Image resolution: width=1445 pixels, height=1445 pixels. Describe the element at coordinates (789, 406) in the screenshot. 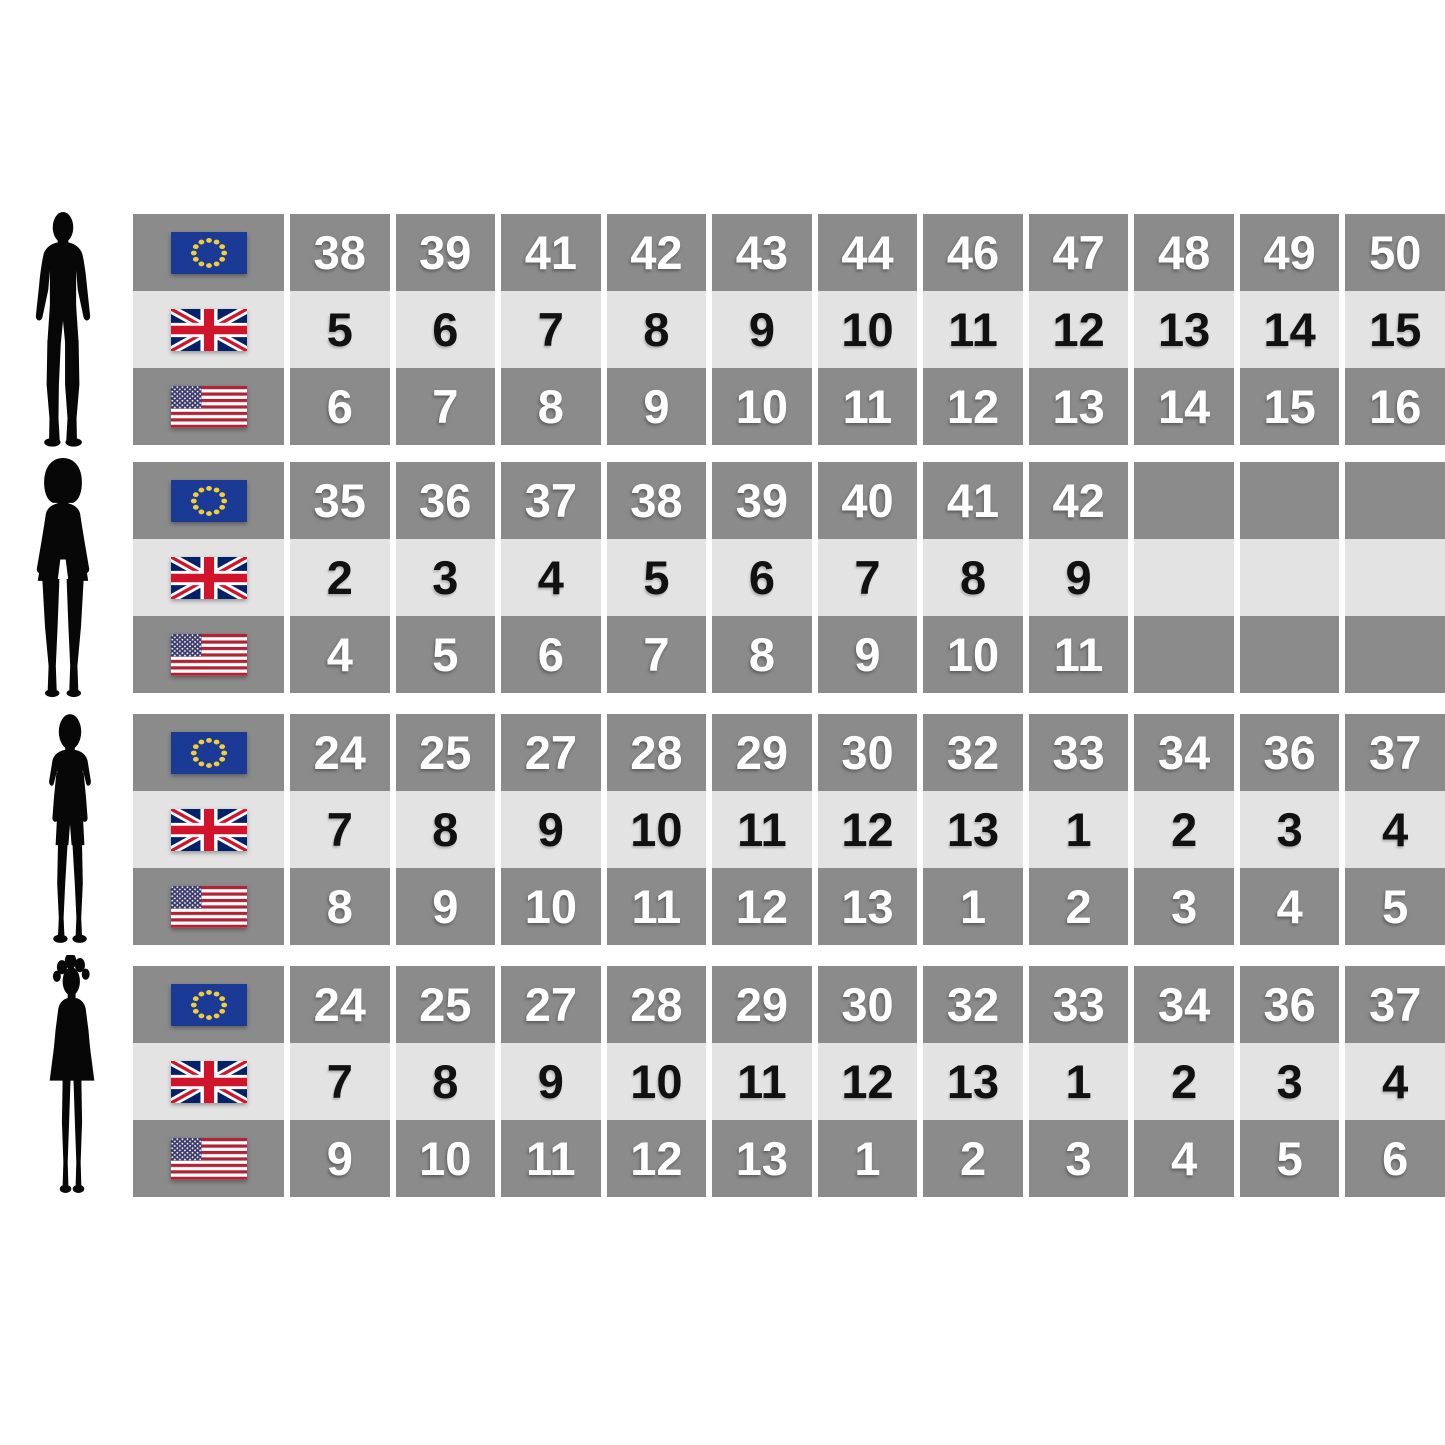

I see `man-us-size-row: 6 7 8 9 10 11 12 13 14 15 16` at that location.